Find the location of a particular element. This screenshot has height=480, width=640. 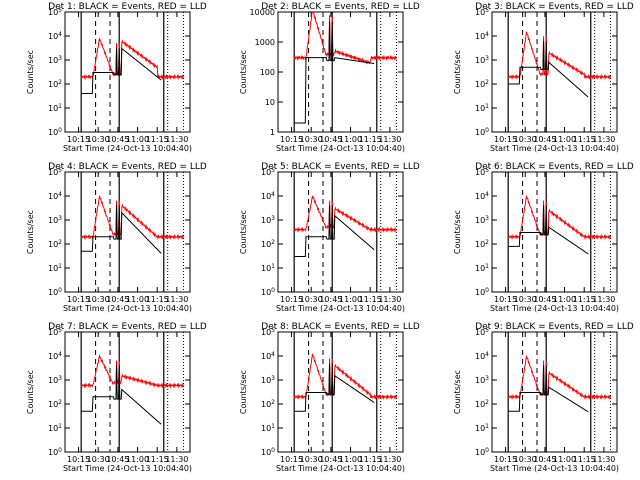

det5-ytick-label: 101 is located at coordinates (268, 268).